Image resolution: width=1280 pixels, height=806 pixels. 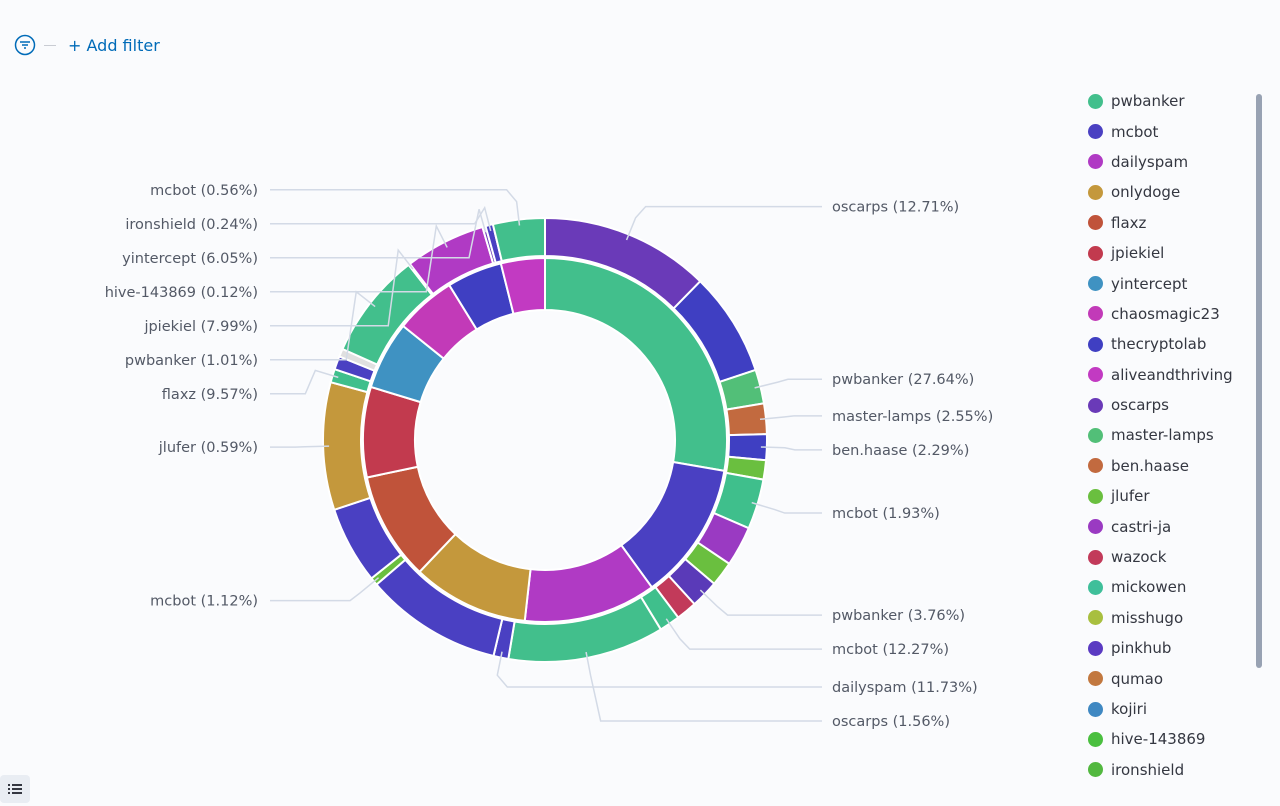 I want to click on slice-label: ironshield (0.24%), so click(x=191, y=225).